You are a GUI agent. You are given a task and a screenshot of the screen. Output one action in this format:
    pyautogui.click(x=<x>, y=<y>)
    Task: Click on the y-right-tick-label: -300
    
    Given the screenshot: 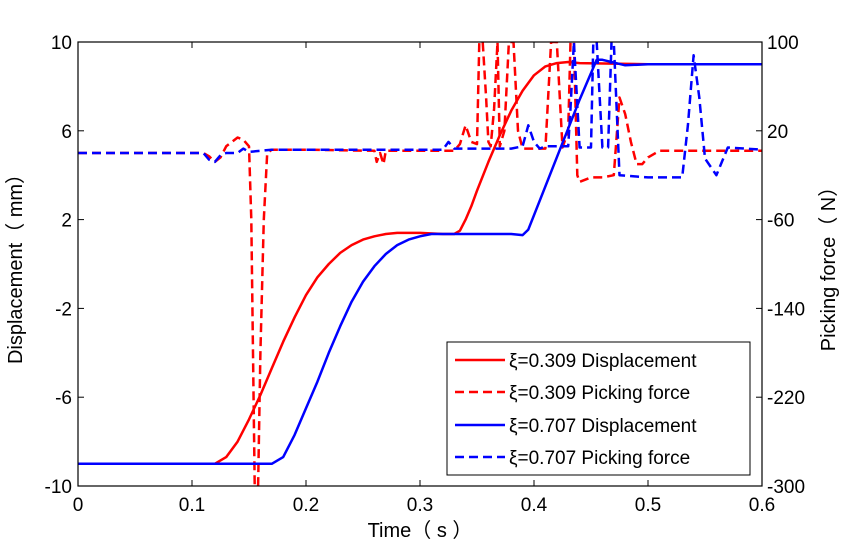 What is the action you would take?
    pyautogui.click(x=786, y=487)
    